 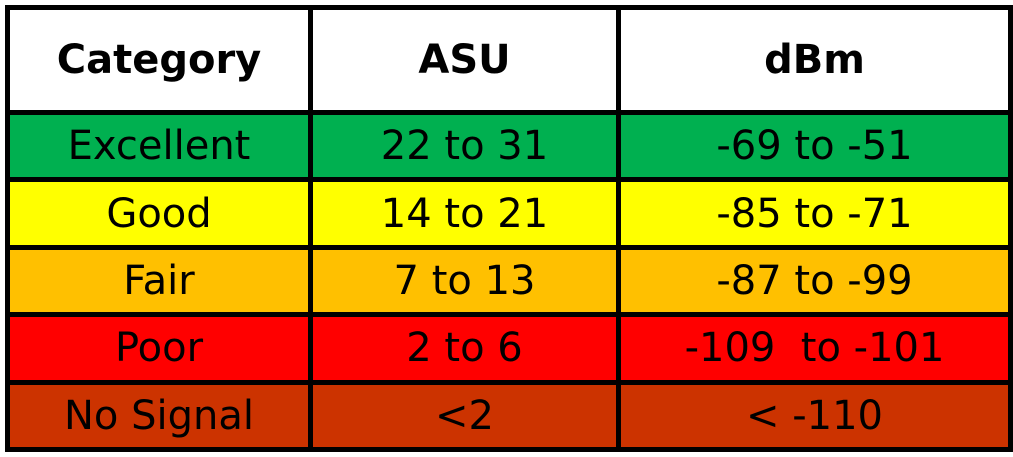 I want to click on category-cell: Good, so click(x=159, y=213).